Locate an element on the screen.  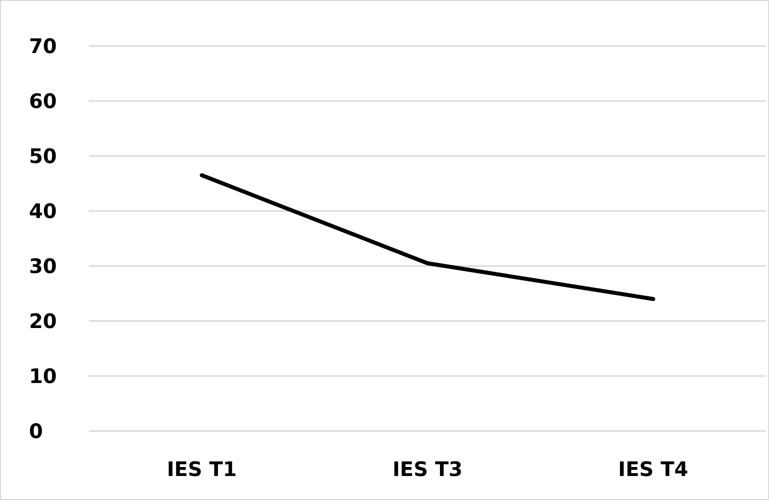
y-tick-label: 30 is located at coordinates (43, 266).